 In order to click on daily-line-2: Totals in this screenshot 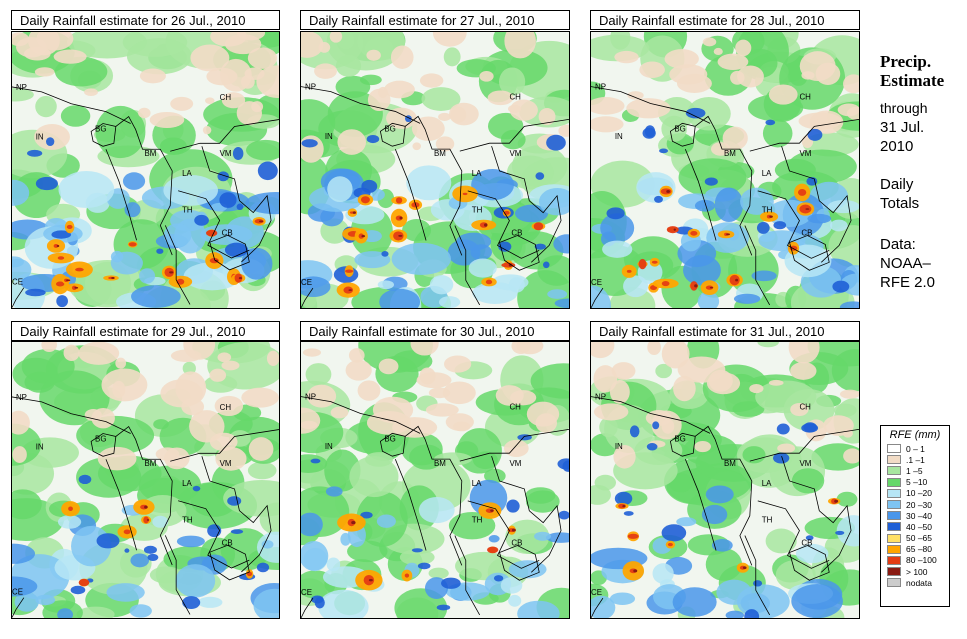, I will do `click(900, 203)`.